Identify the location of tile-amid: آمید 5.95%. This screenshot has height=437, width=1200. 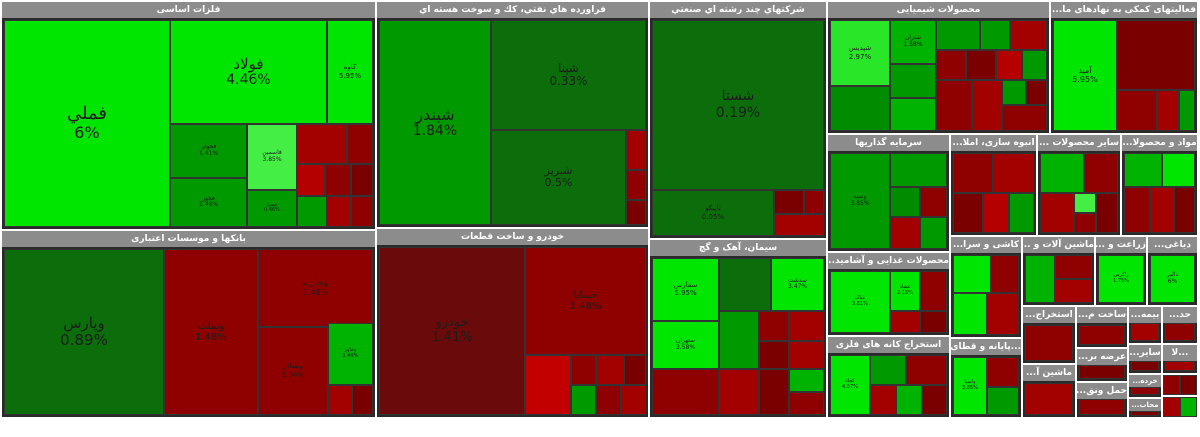
(1085, 75).